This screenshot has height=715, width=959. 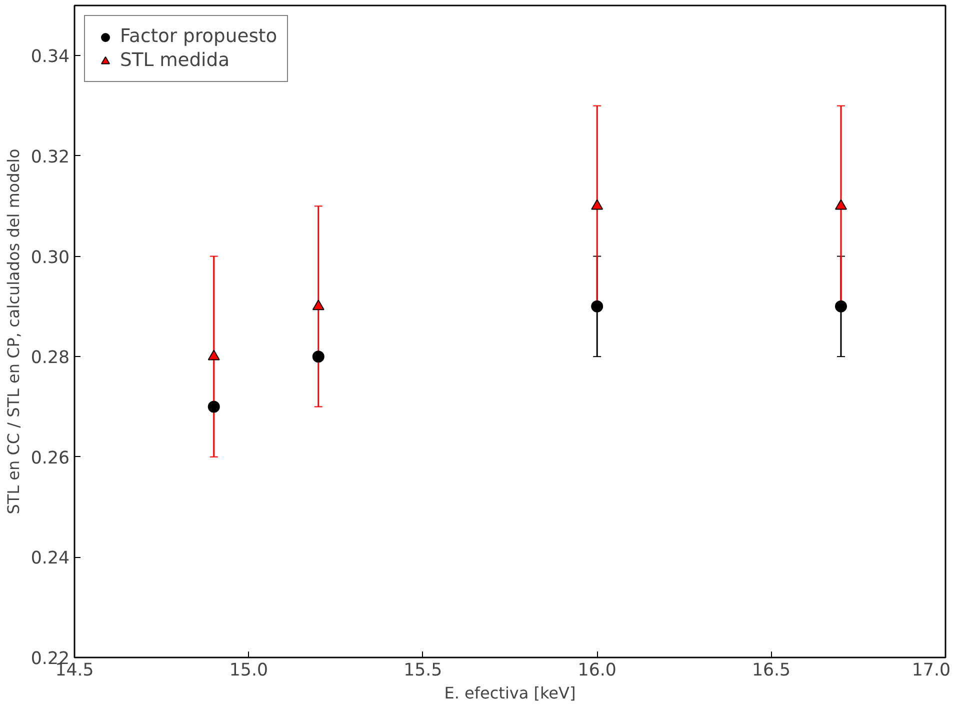 What do you see at coordinates (50, 157) in the screenshot?
I see `y-tick-label: 0.32` at bounding box center [50, 157].